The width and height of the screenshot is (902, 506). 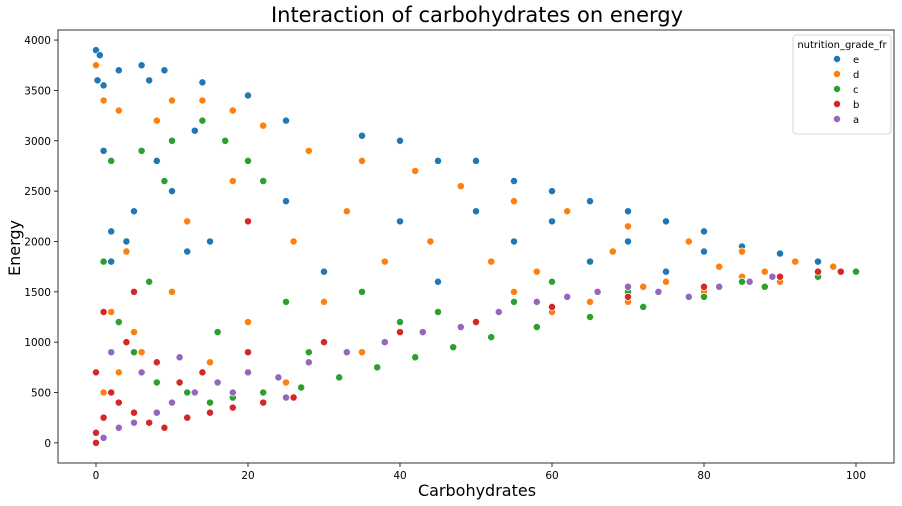 What do you see at coordinates (856, 90) in the screenshot?
I see `legend-entry-label: c` at bounding box center [856, 90].